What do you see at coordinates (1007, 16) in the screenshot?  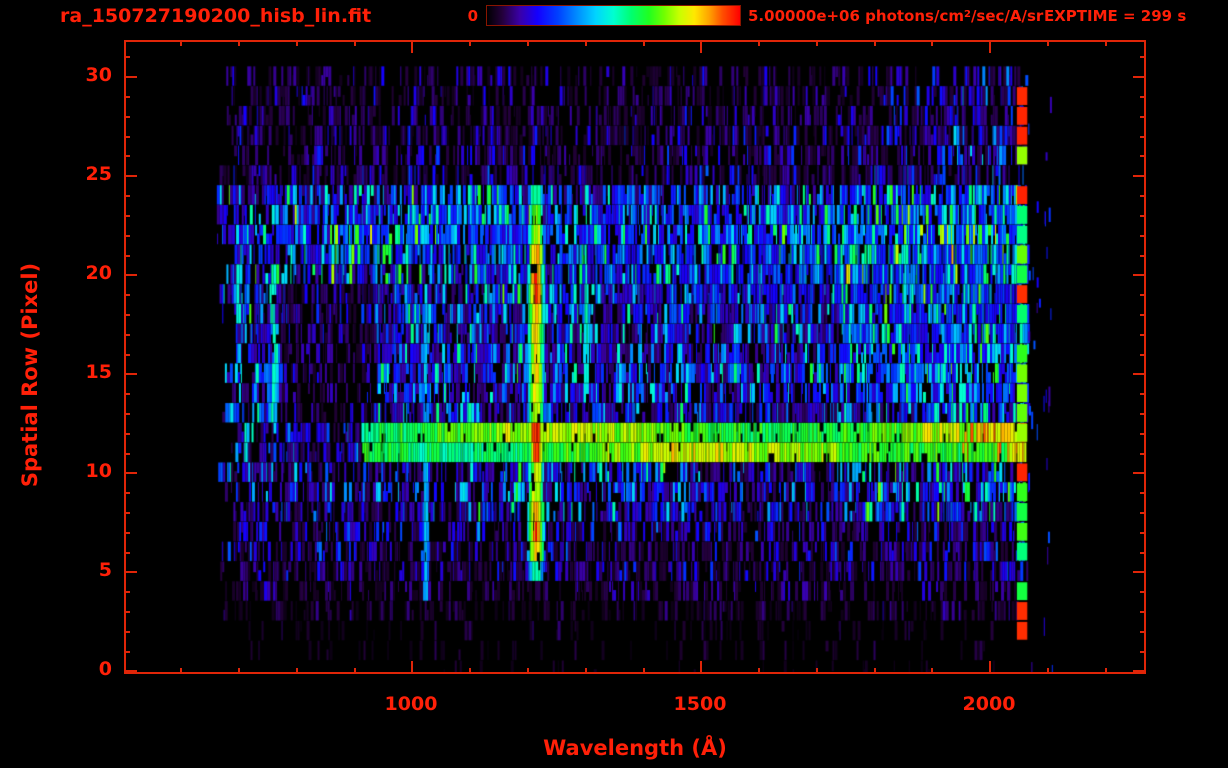 I see `colorbar-units-tail: /sec/A/sr` at bounding box center [1007, 16].